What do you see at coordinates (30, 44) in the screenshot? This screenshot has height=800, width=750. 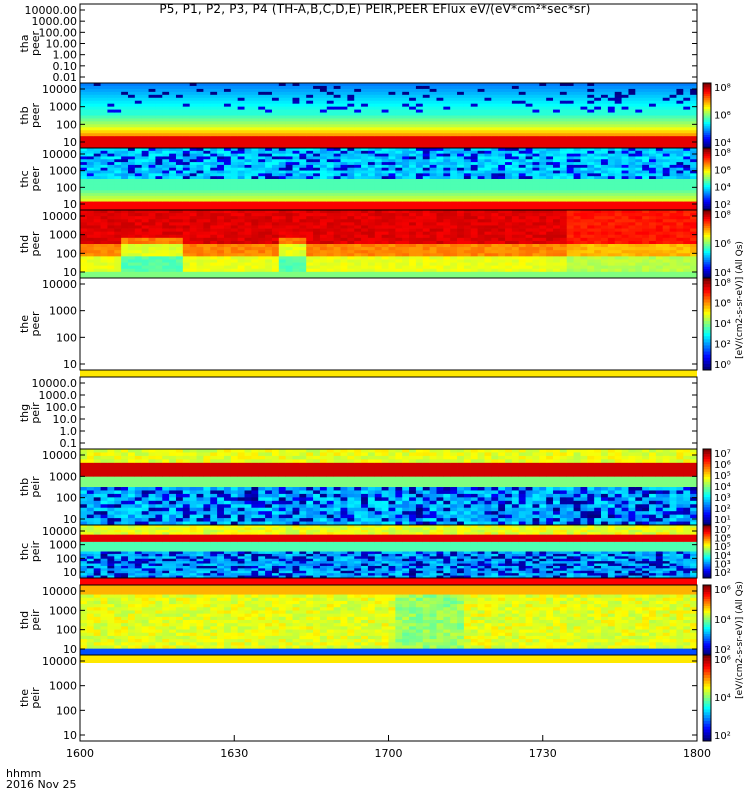 I see `panel-label: thapeer` at bounding box center [30, 44].